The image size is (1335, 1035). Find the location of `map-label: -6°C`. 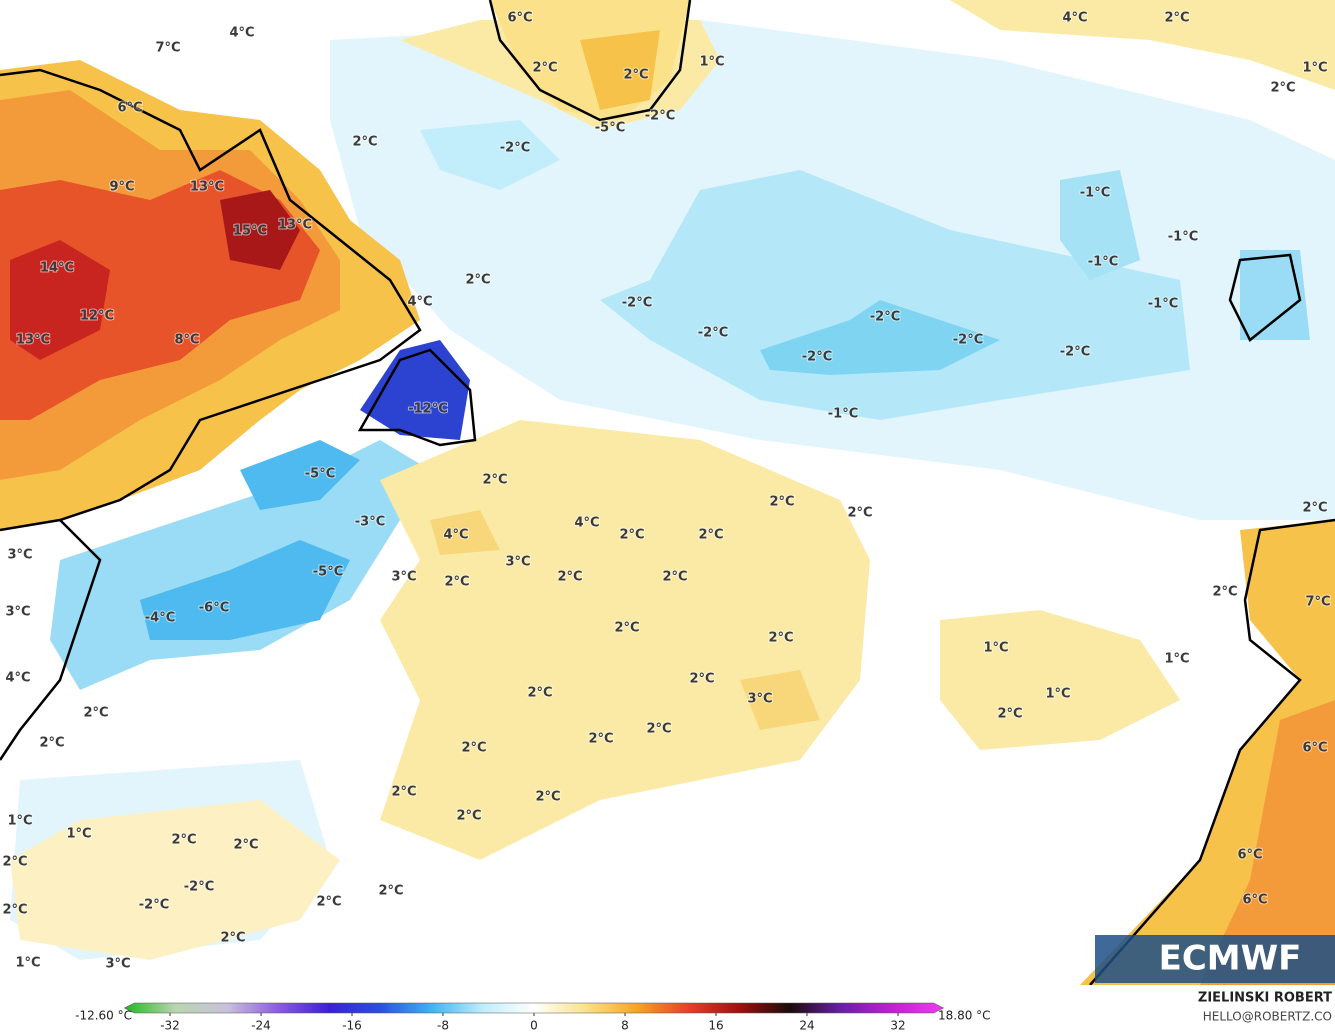

map-label: -6°C is located at coordinates (214, 608).